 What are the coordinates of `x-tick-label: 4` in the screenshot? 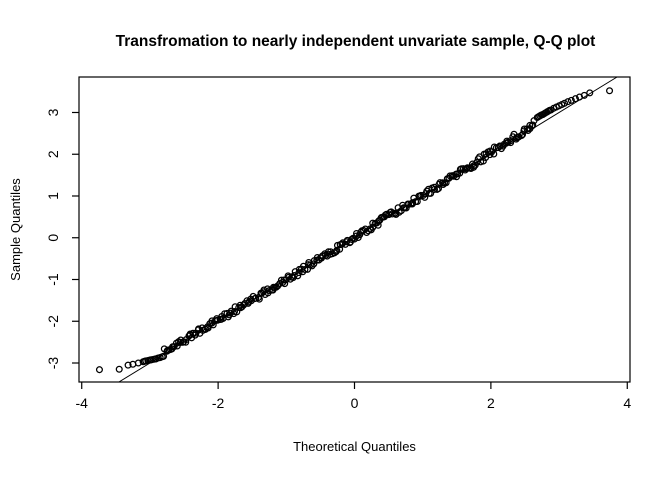 It's located at (627, 403).